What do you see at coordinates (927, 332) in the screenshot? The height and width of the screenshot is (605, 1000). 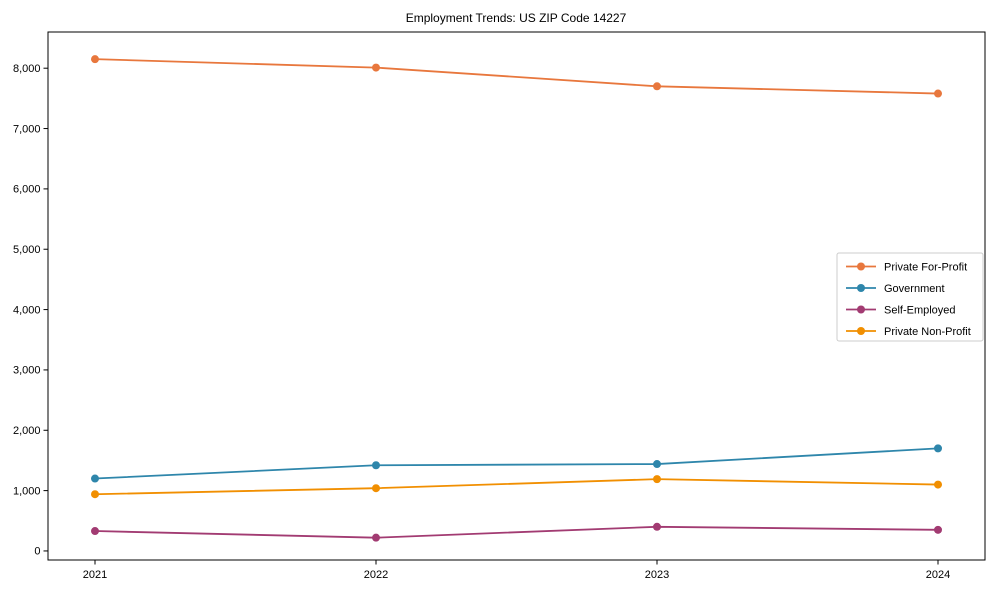 I see `legend-label: Private Non-Profit` at bounding box center [927, 332].